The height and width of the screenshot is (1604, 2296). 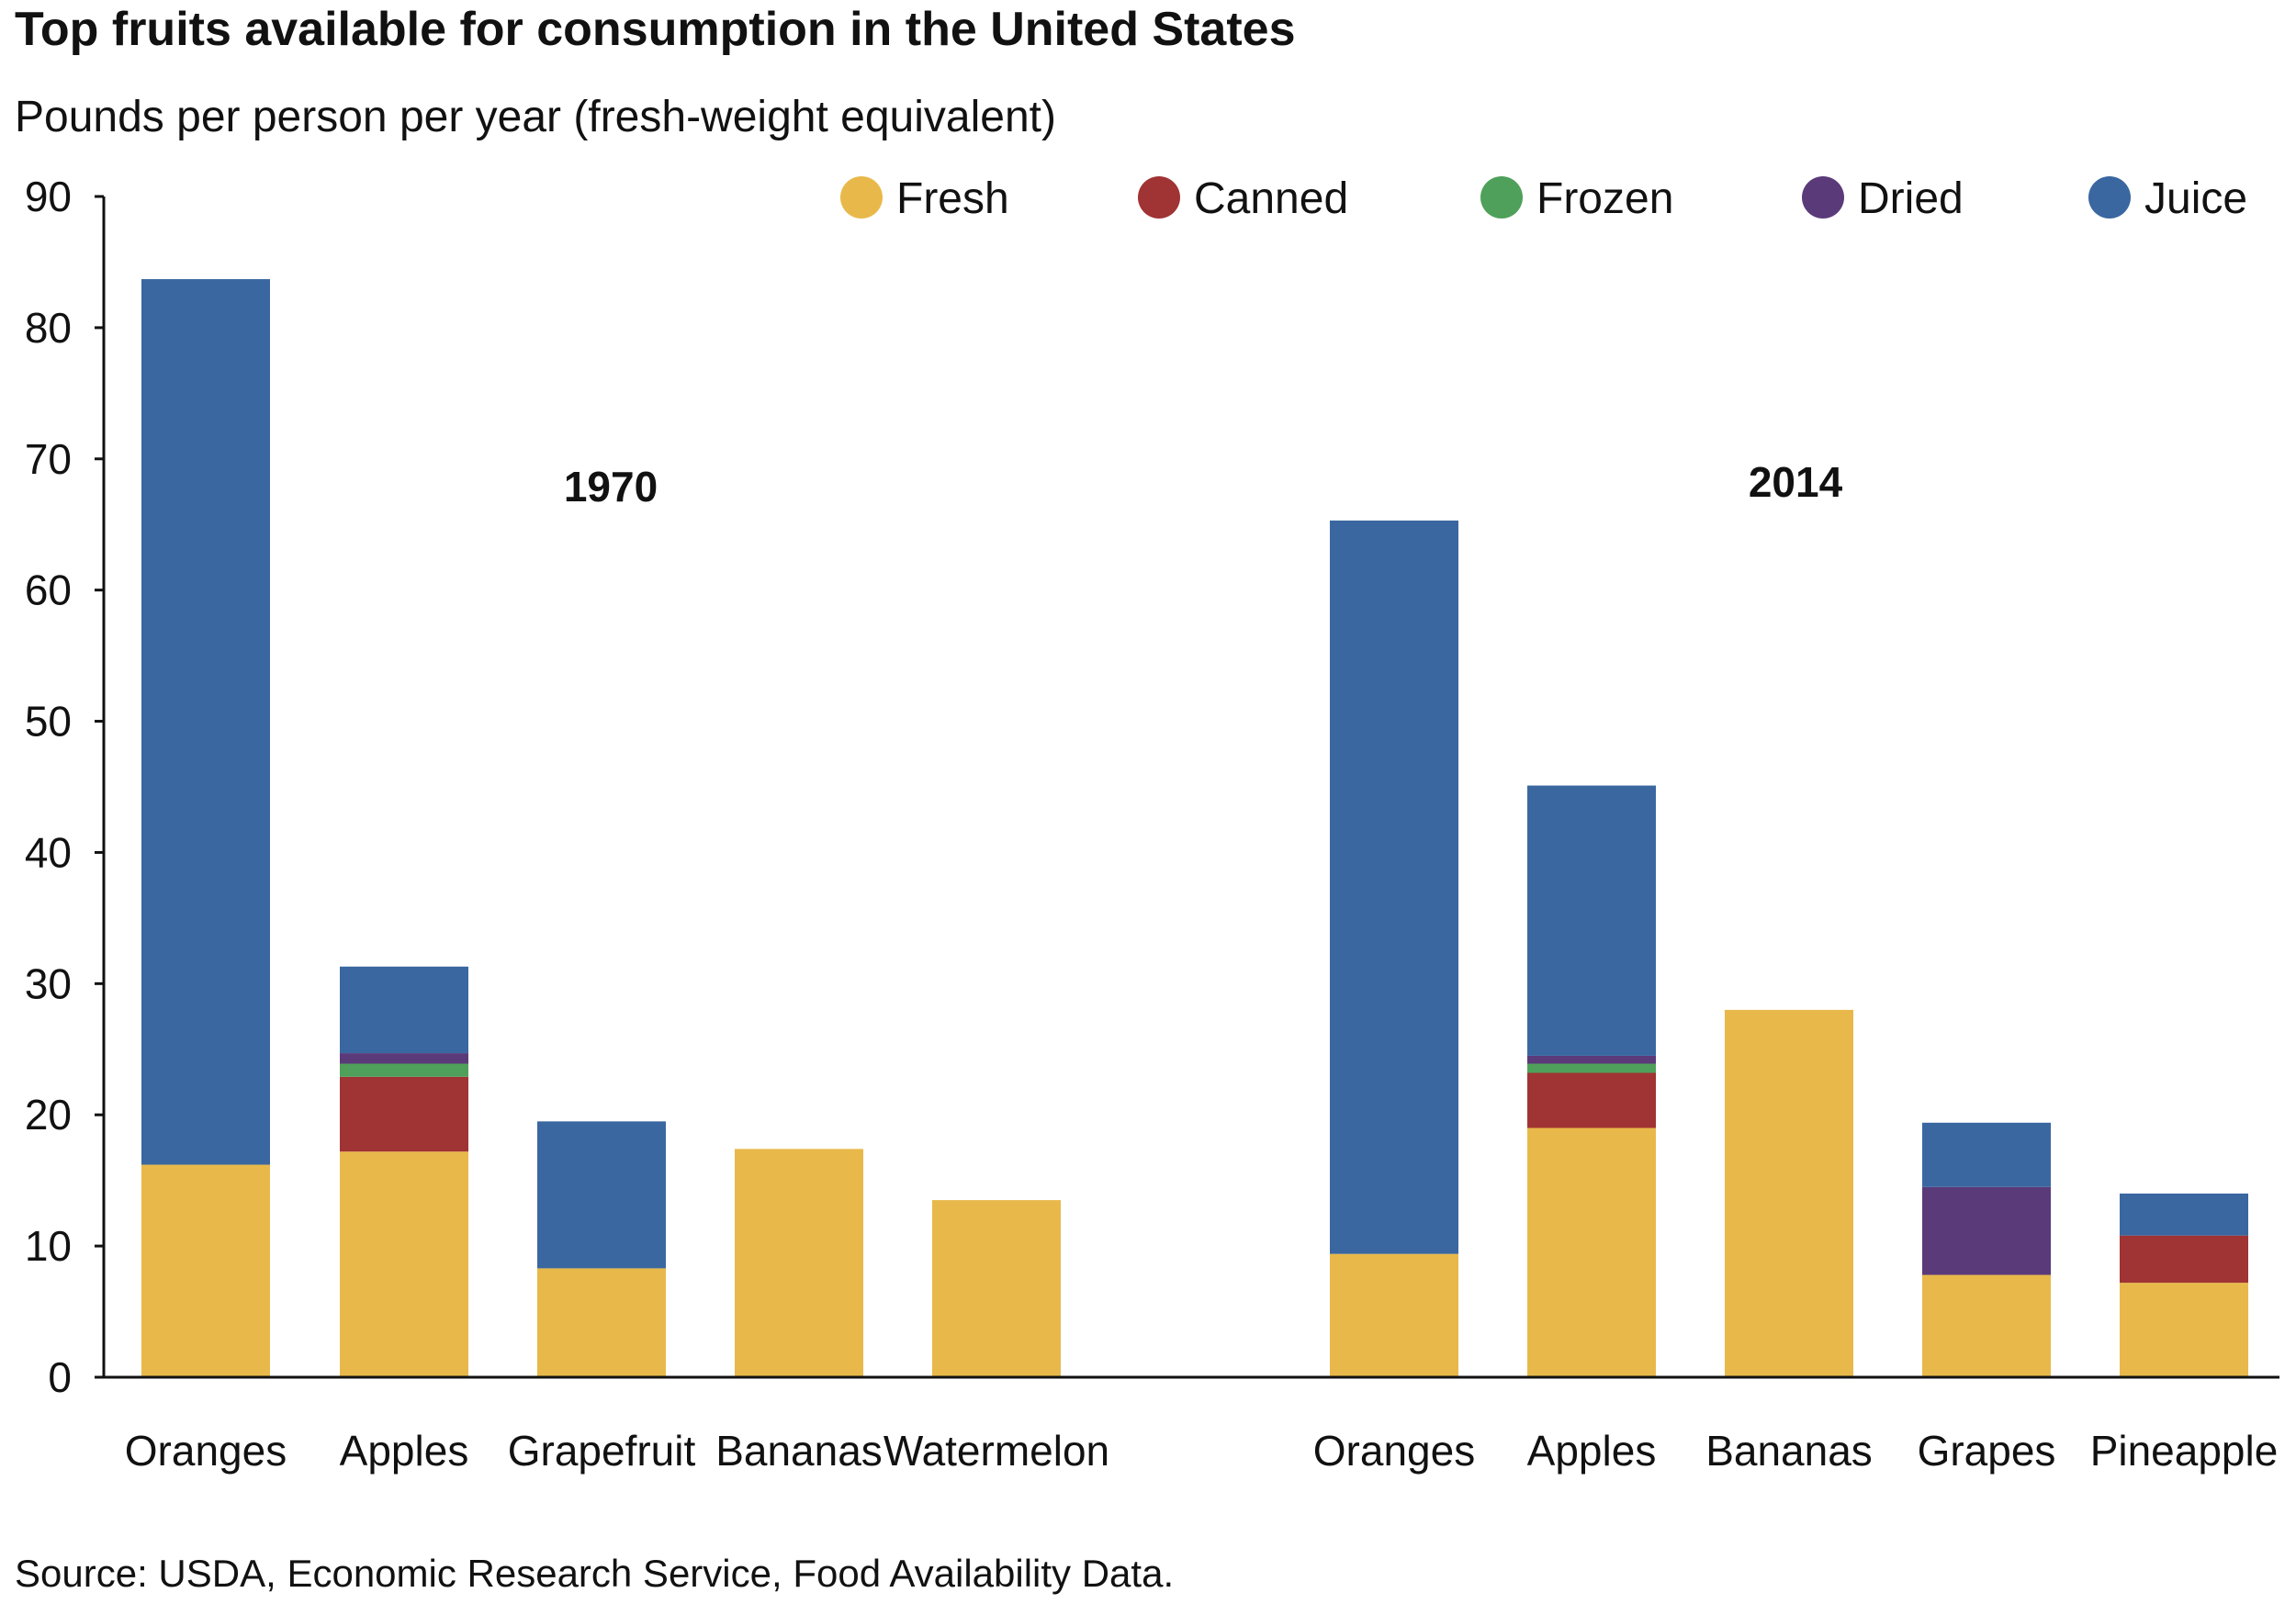 What do you see at coordinates (48, 196) in the screenshot?
I see `y-tick-label: 90` at bounding box center [48, 196].